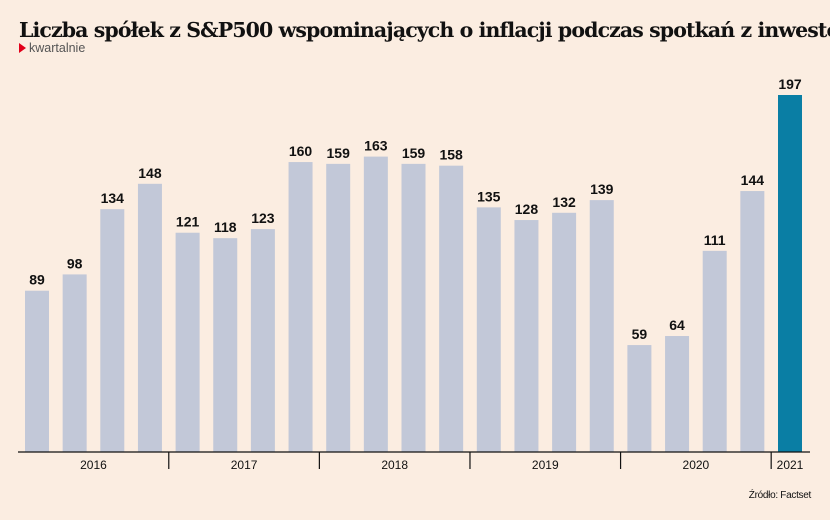 This screenshot has height=520, width=830. What do you see at coordinates (451, 155) in the screenshot?
I see `data-label: 158` at bounding box center [451, 155].